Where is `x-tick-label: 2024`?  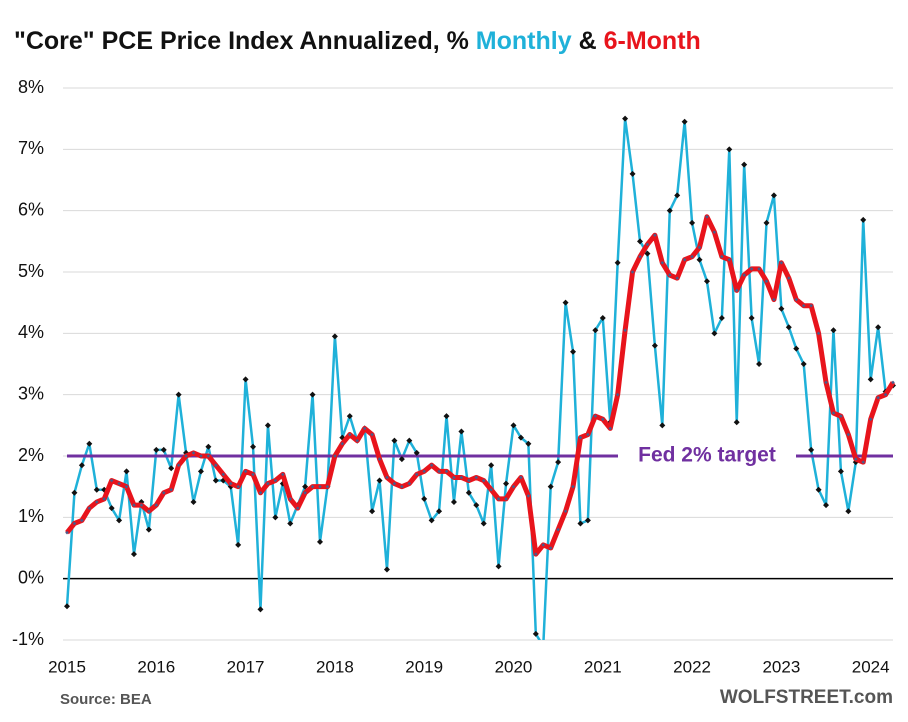 x-tick-label: 2024 is located at coordinates (871, 666).